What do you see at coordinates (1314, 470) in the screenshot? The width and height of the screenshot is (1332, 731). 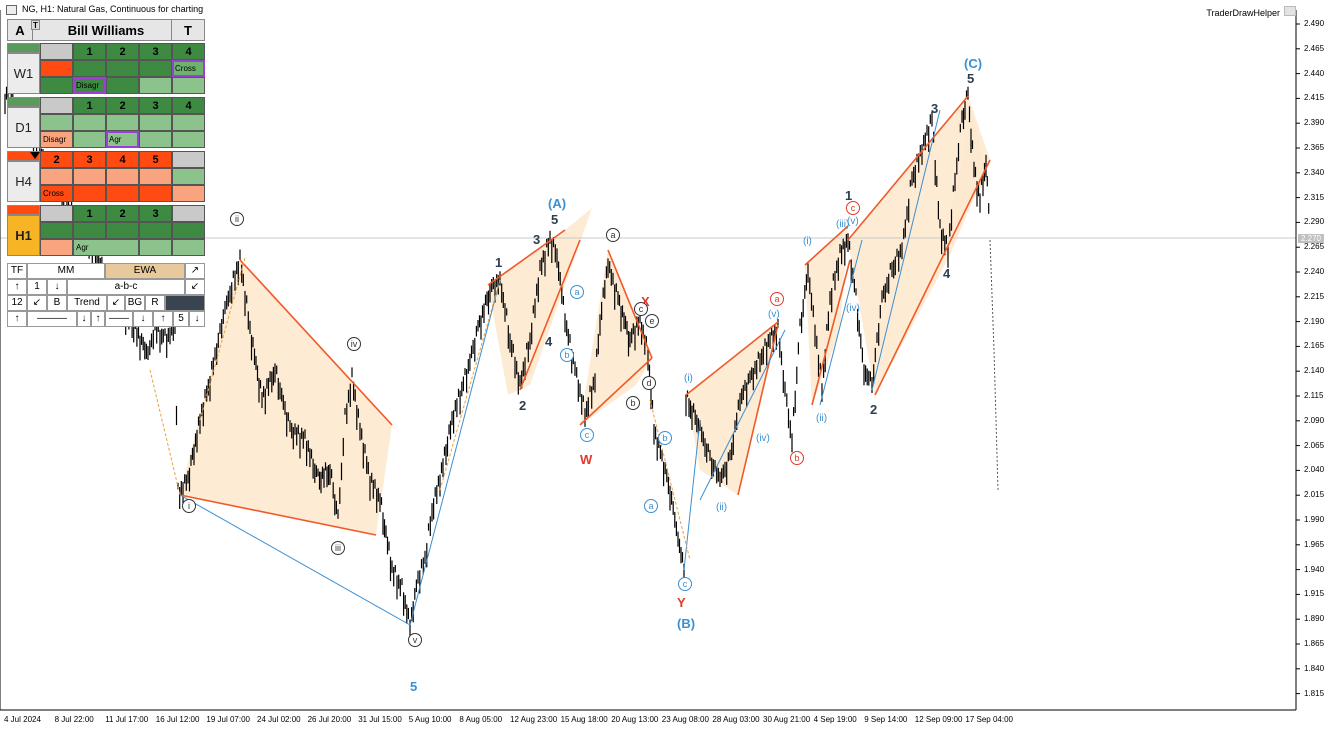 I see `price-tick-label: 2.040` at bounding box center [1314, 470].